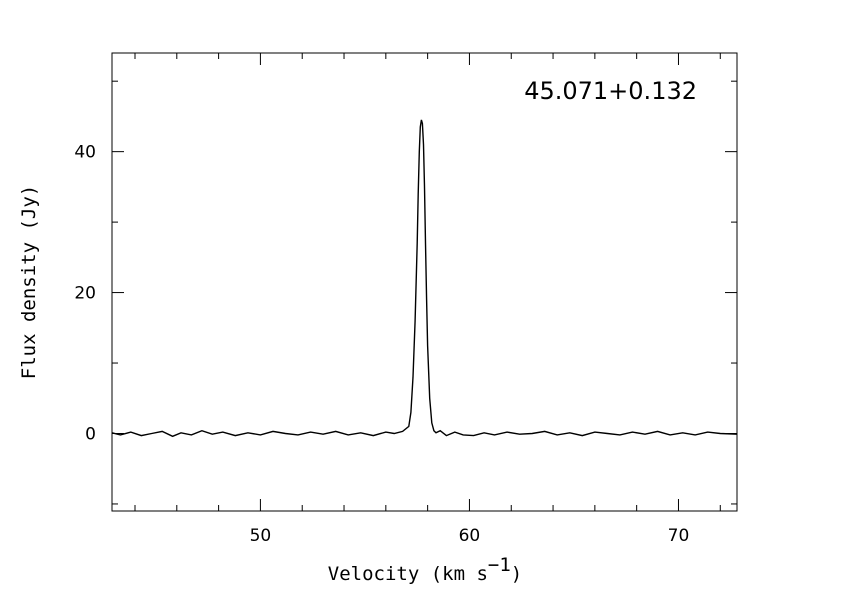  What do you see at coordinates (610, 91) in the screenshot?
I see `chart-title: 45.071+0.132` at bounding box center [610, 91].